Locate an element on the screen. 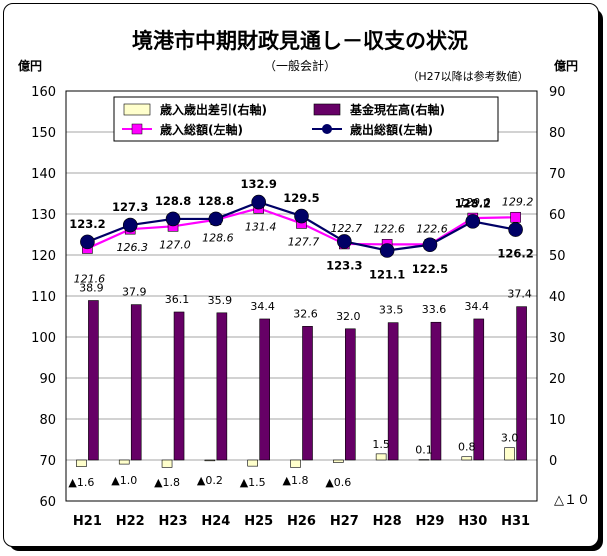 The width and height of the screenshot is (607, 556). chart-subtitle: （一般会計） is located at coordinates (300, 65).